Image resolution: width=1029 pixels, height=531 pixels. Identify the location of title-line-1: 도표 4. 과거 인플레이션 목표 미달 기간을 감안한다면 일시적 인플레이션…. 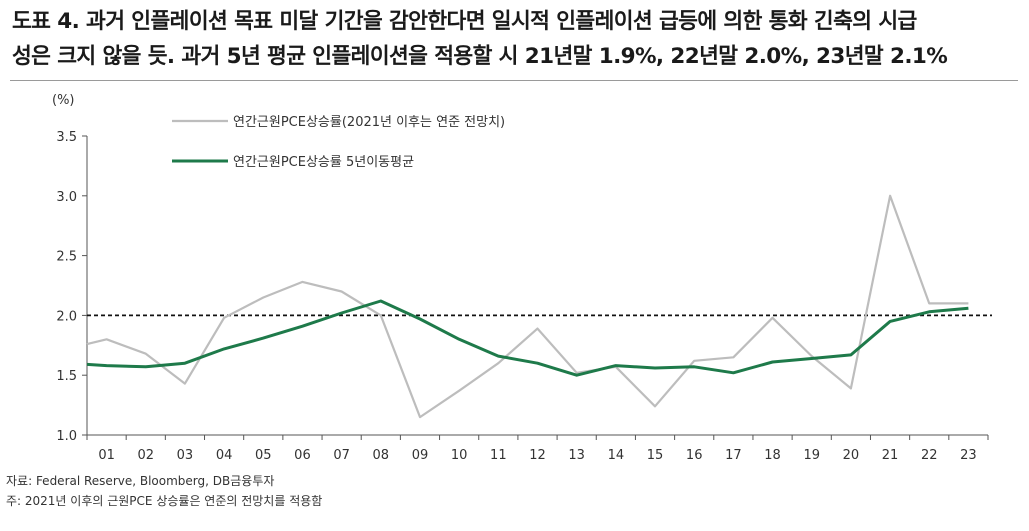
(464, 21).